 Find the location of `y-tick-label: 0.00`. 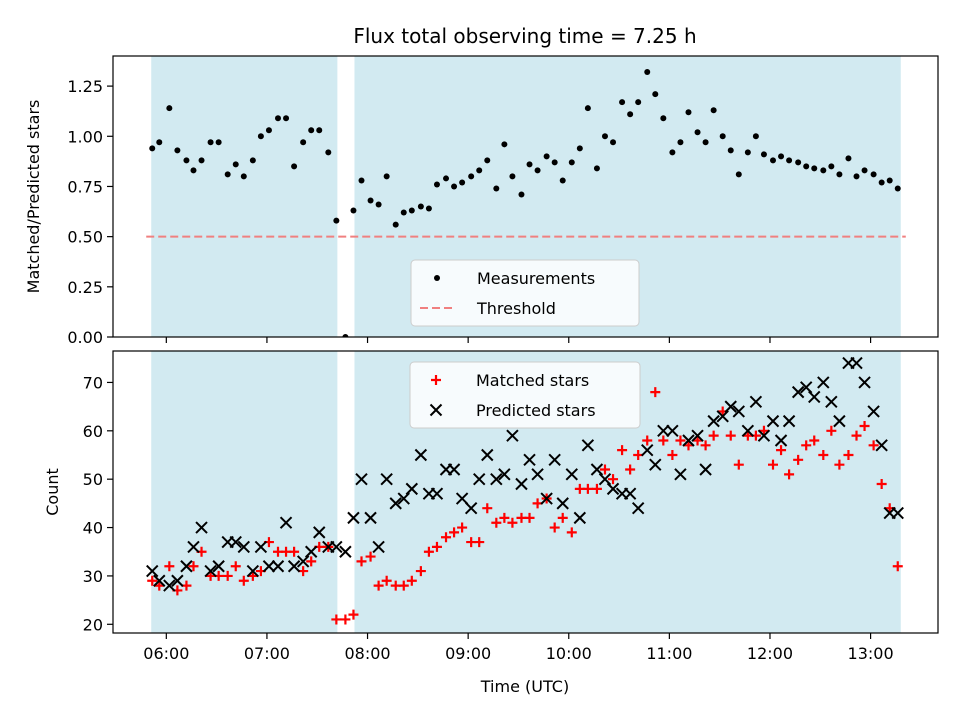

y-tick-label: 0.00 is located at coordinates (85, 337).